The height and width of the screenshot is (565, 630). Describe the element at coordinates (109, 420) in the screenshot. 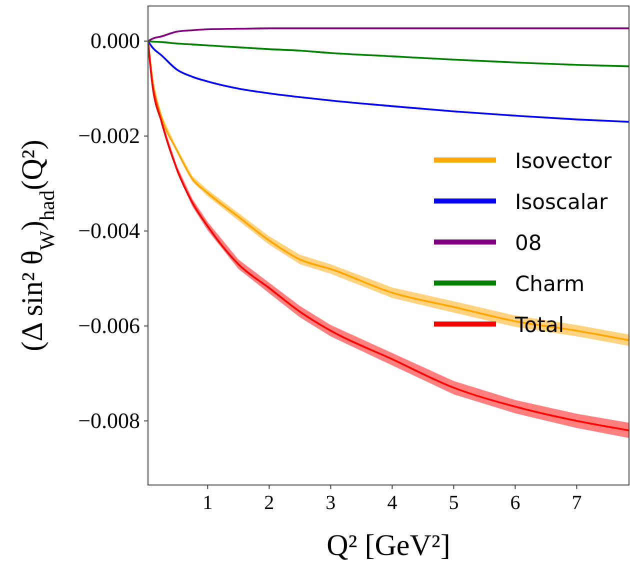

I see `y-tick-label: −0.008` at that location.